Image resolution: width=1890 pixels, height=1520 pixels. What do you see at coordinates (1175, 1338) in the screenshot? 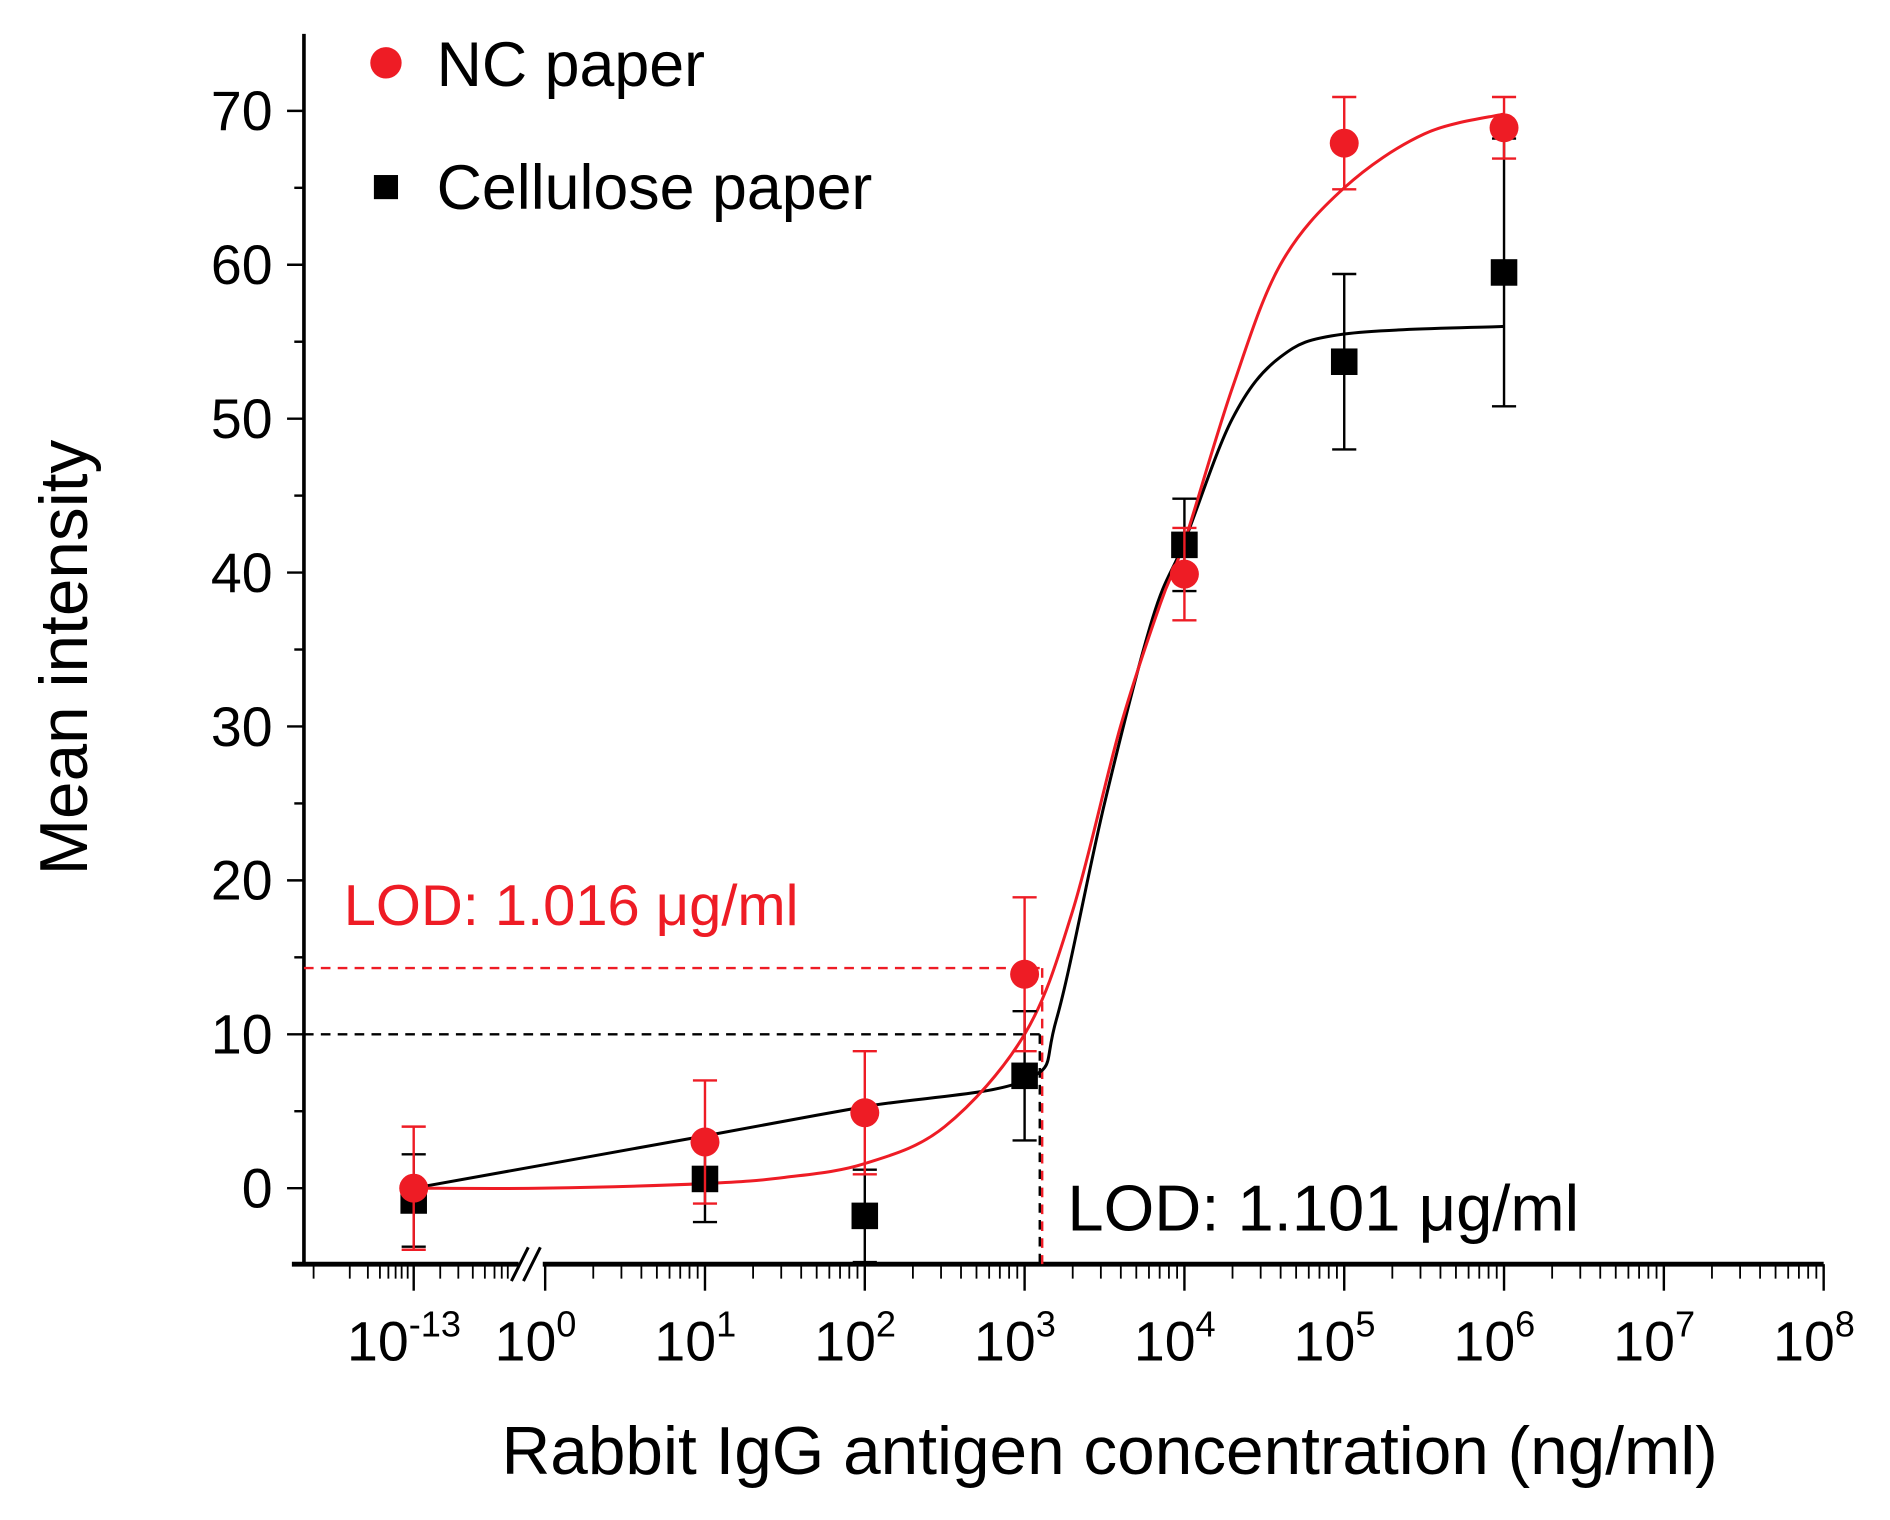
I see `x-tick-label: 10⁴` at bounding box center [1175, 1338].